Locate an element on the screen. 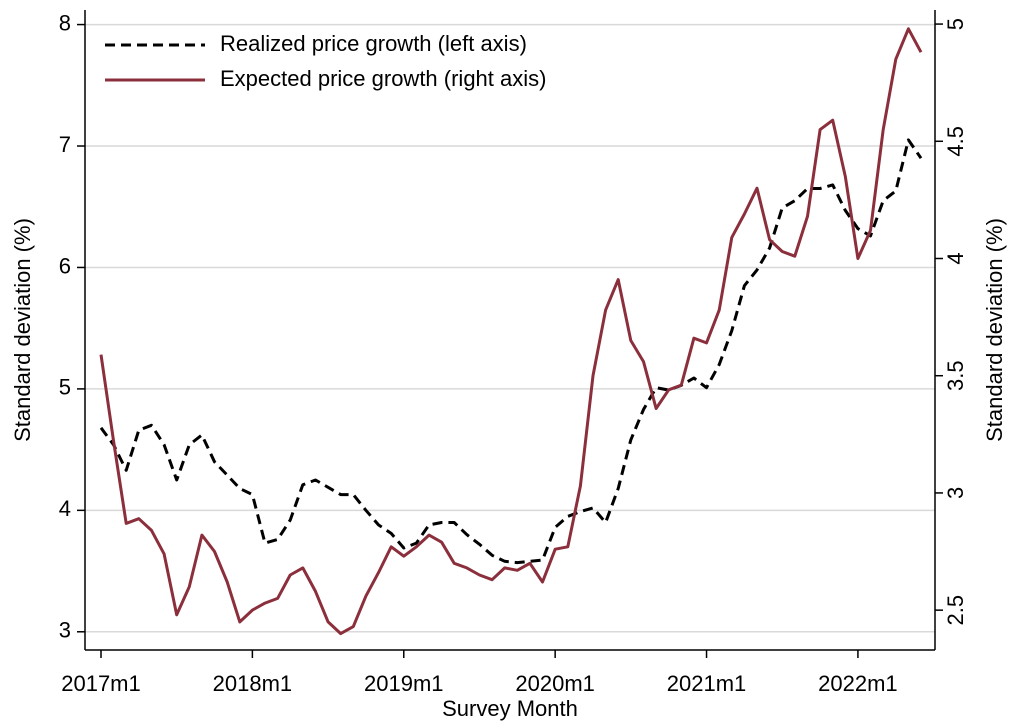  y-tick-label: 4 is located at coordinates (65, 508).